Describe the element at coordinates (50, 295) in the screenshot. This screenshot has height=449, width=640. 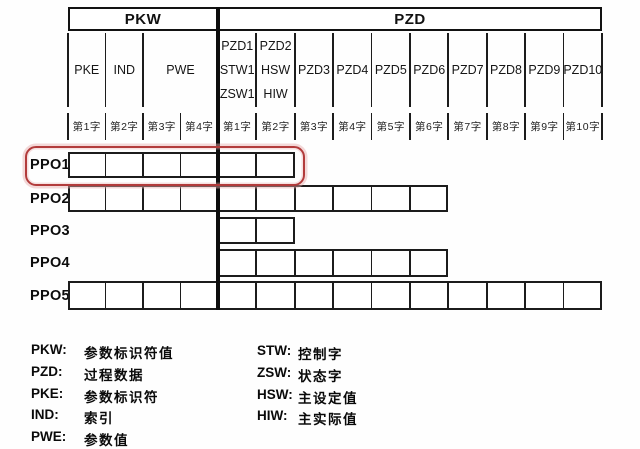
I see `row-label-ppo5: PPO5` at that location.